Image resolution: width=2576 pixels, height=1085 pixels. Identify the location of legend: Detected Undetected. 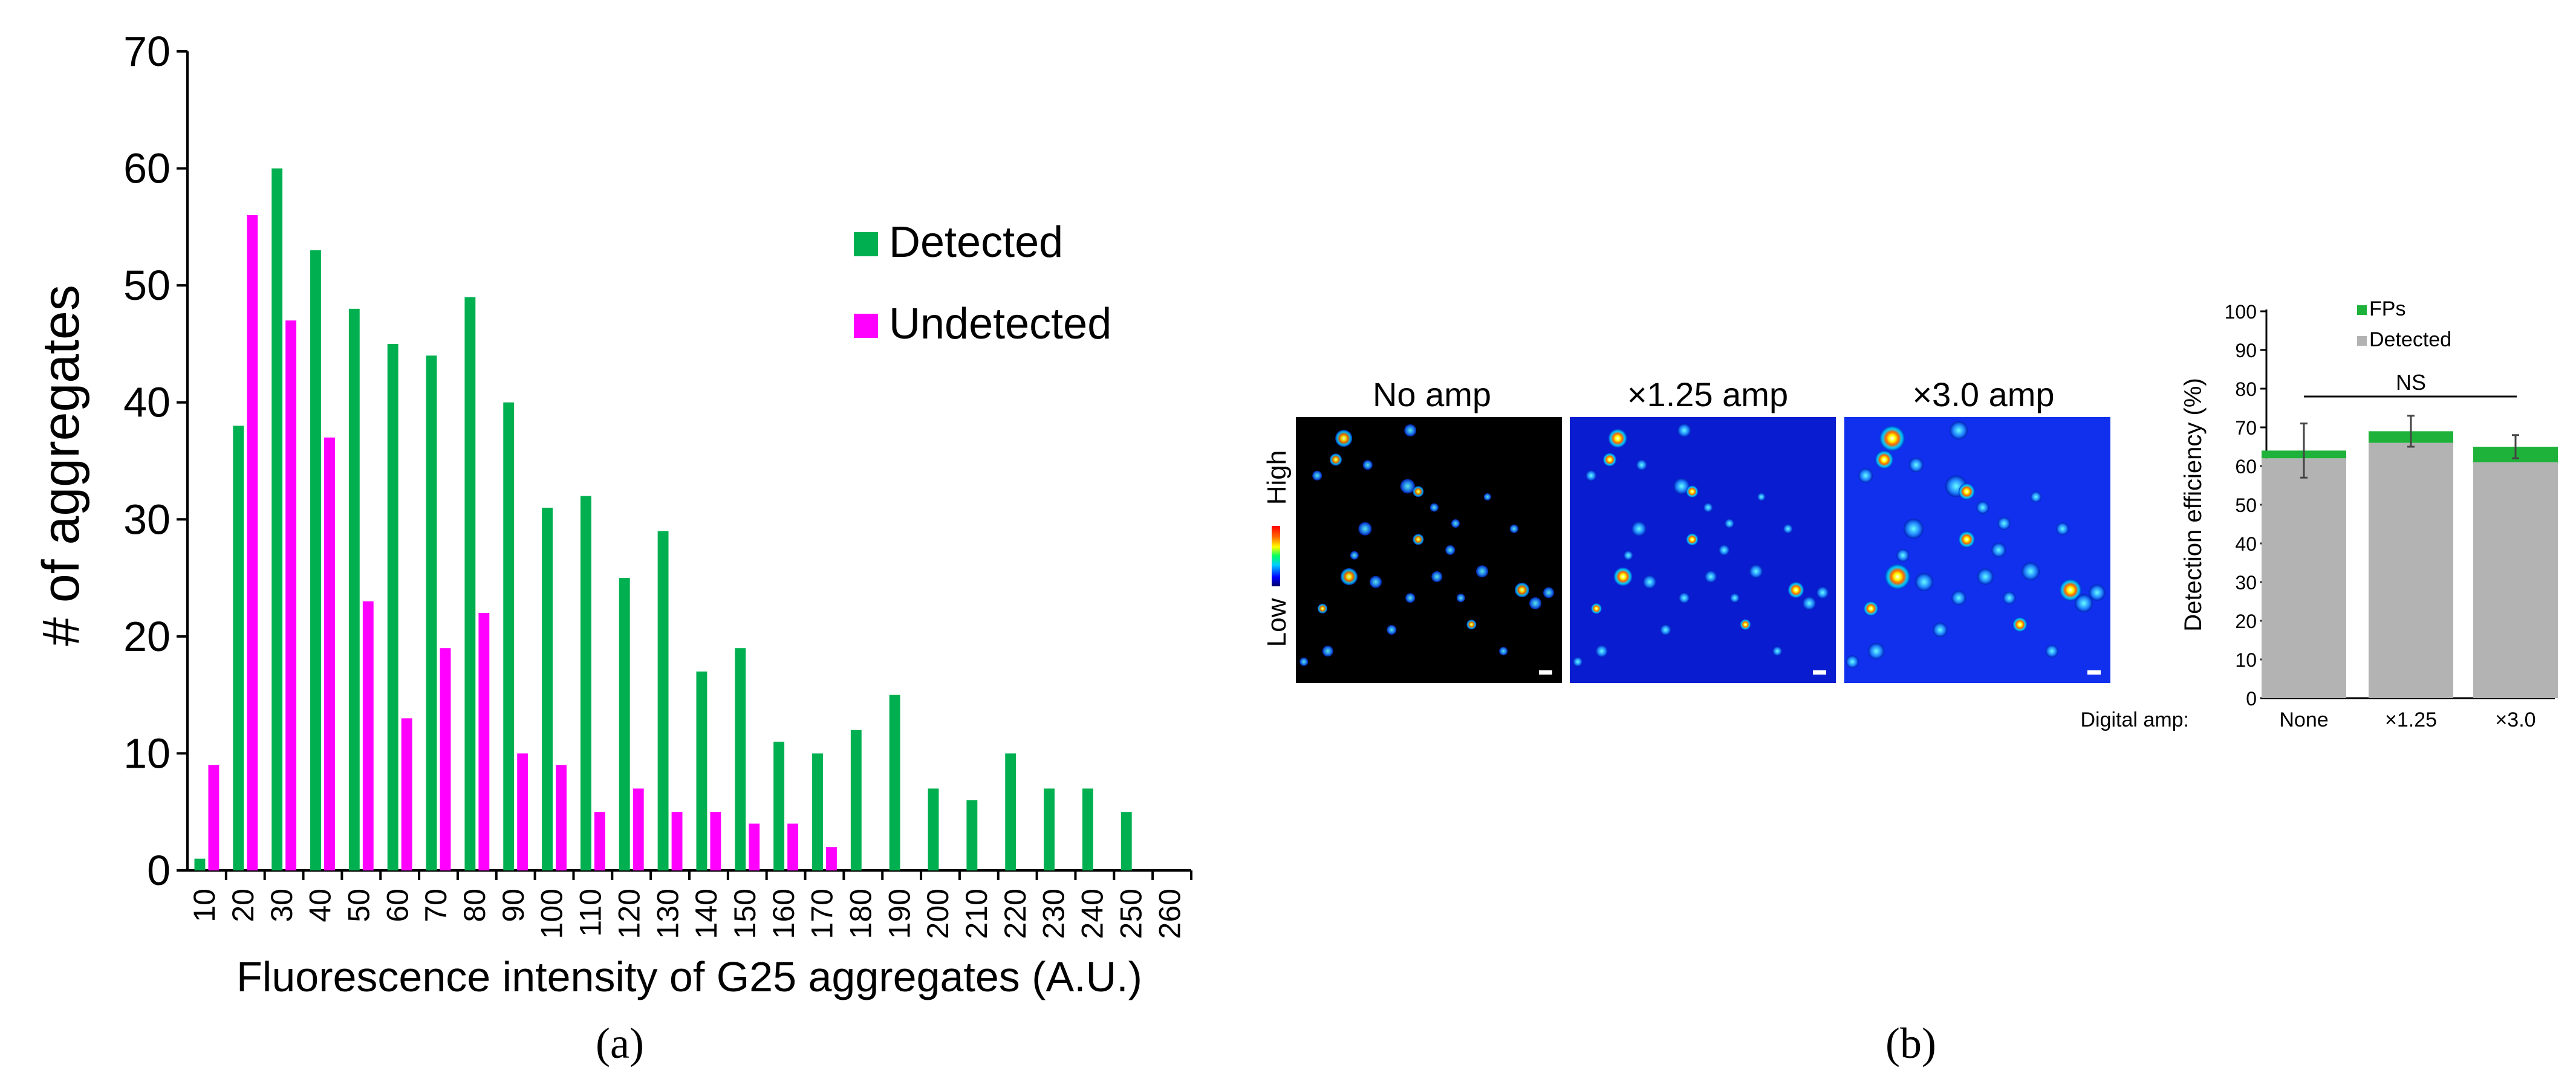
(983, 283).